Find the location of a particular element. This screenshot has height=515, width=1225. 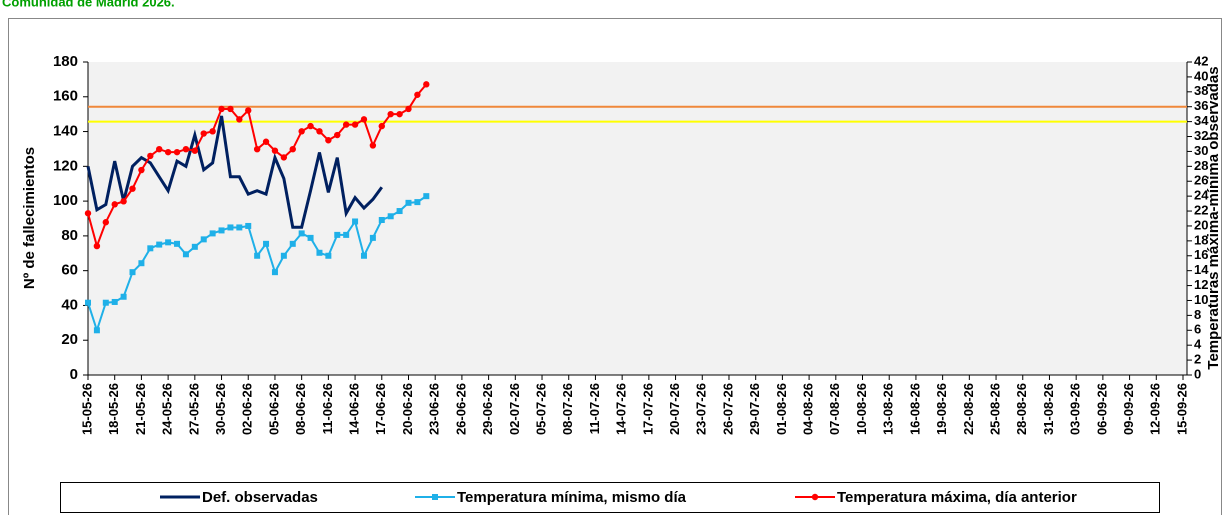

x-tick-label: 27-05-26 is located at coordinates (193, 409).